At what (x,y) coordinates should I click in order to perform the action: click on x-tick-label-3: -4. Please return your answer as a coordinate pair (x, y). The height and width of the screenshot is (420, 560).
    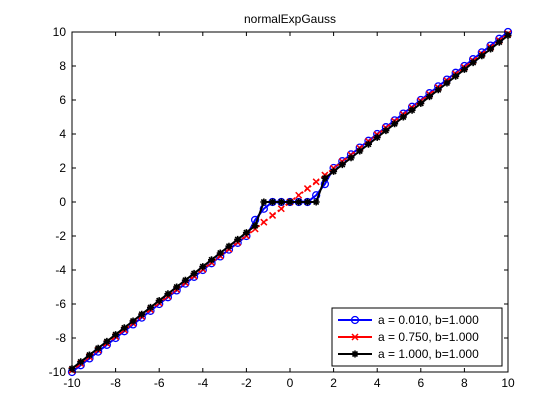
    Looking at the image, I should click on (202, 383).